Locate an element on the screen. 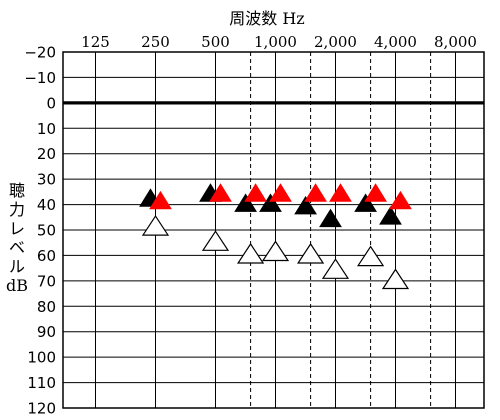 The width and height of the screenshot is (500, 420). x-tick-label: 250 is located at coordinates (155, 42).